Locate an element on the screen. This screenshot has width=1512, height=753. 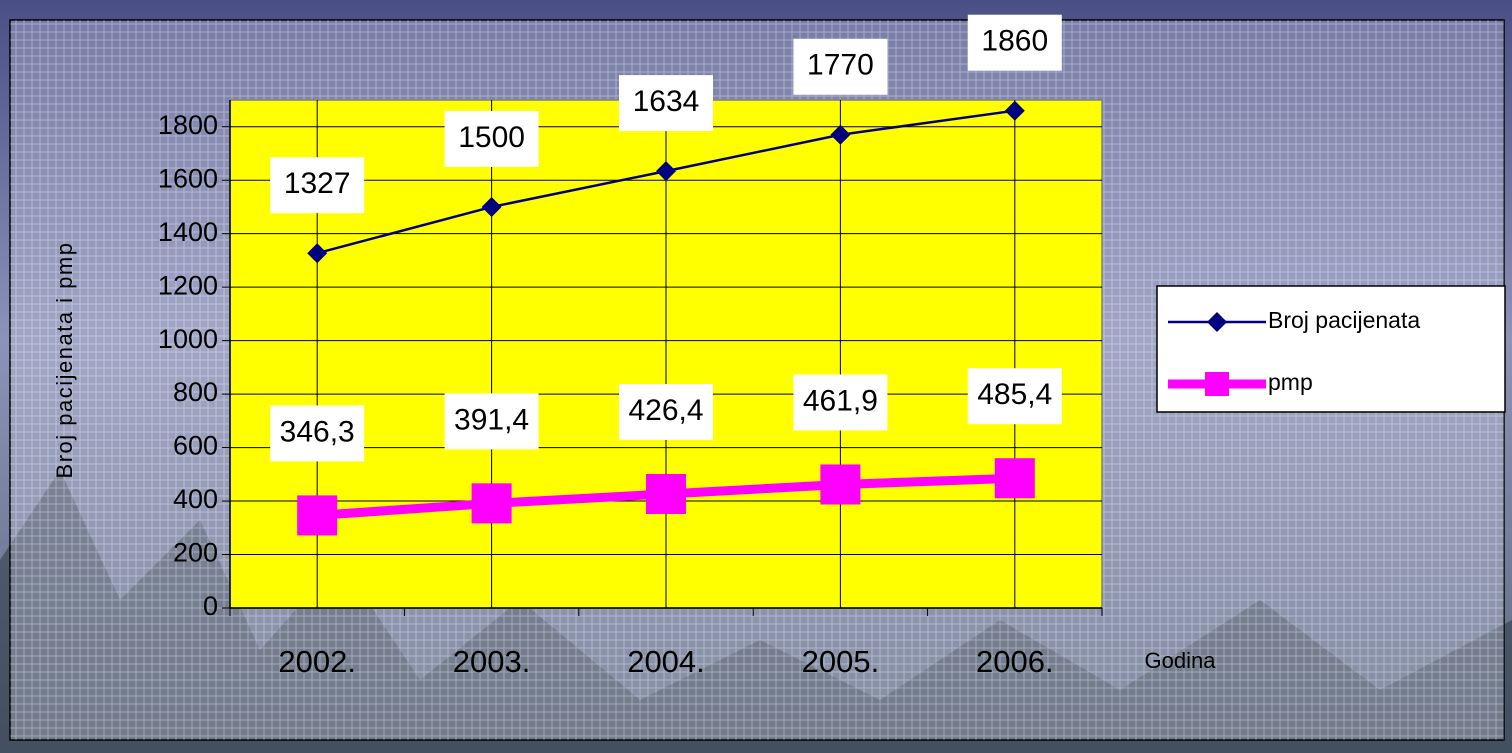
y-tick-label: 400 is located at coordinates (195, 499).